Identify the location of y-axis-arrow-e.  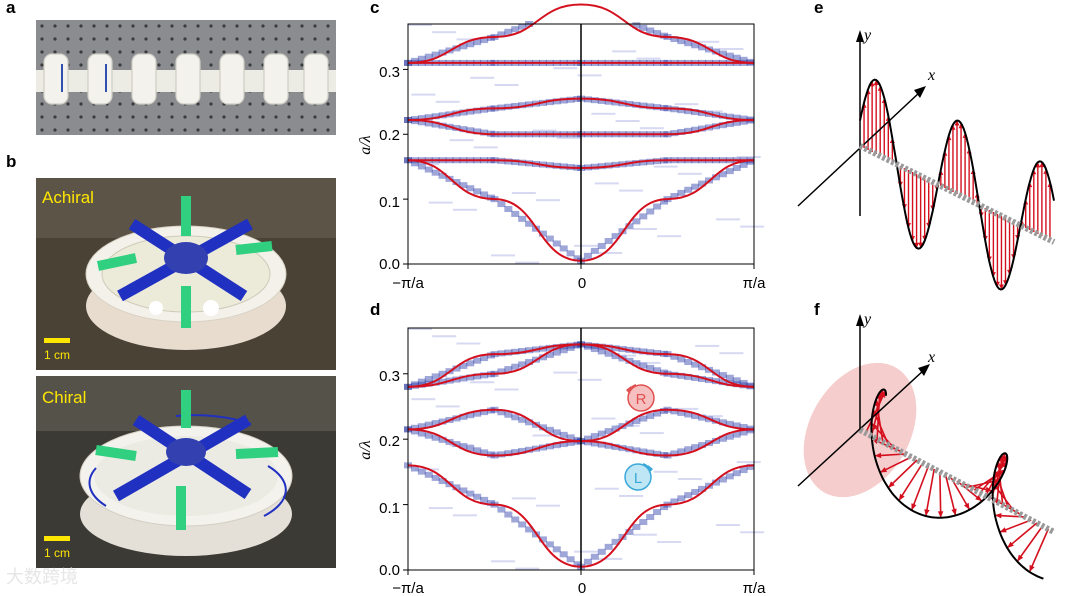
(860, 36).